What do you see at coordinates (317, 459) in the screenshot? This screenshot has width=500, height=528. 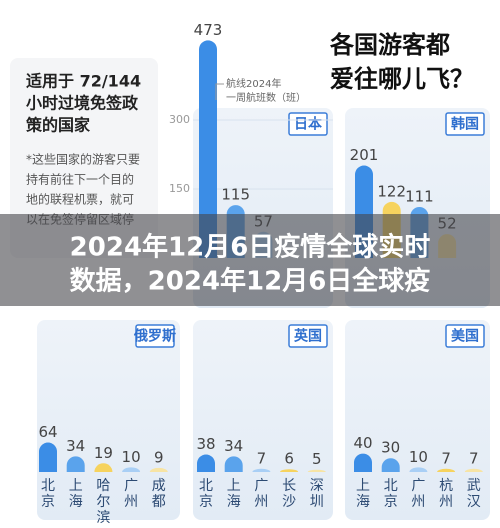 I see `value-label: 5` at bounding box center [317, 459].